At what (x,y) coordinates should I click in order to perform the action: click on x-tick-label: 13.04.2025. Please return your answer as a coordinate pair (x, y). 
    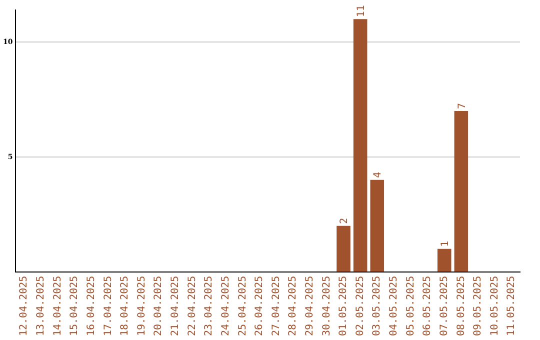
    Looking at the image, I should click on (41, 306).